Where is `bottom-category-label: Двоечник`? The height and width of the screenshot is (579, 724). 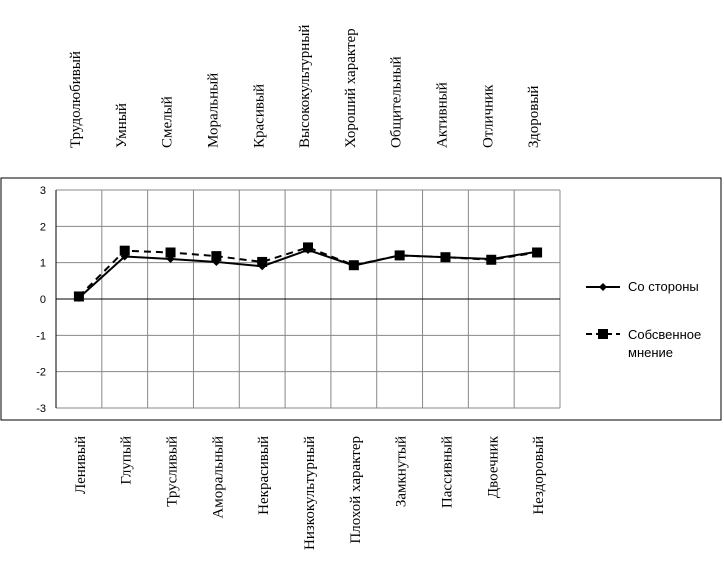 bottom-category-label: Двоечник is located at coordinates (493, 466).